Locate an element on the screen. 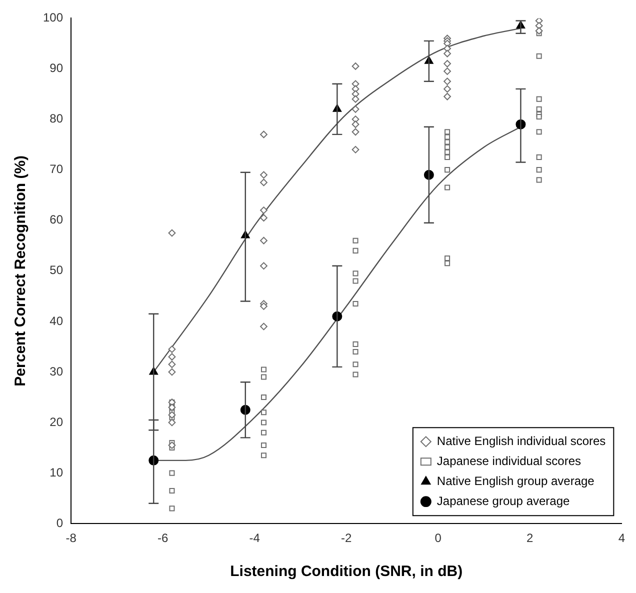  y-tick-label: 100 is located at coordinates (53, 17).